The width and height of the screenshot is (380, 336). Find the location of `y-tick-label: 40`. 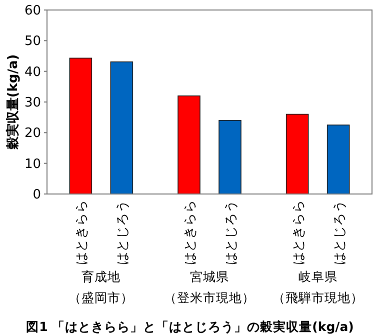

y-tick-label: 40 is located at coordinates (32, 72).